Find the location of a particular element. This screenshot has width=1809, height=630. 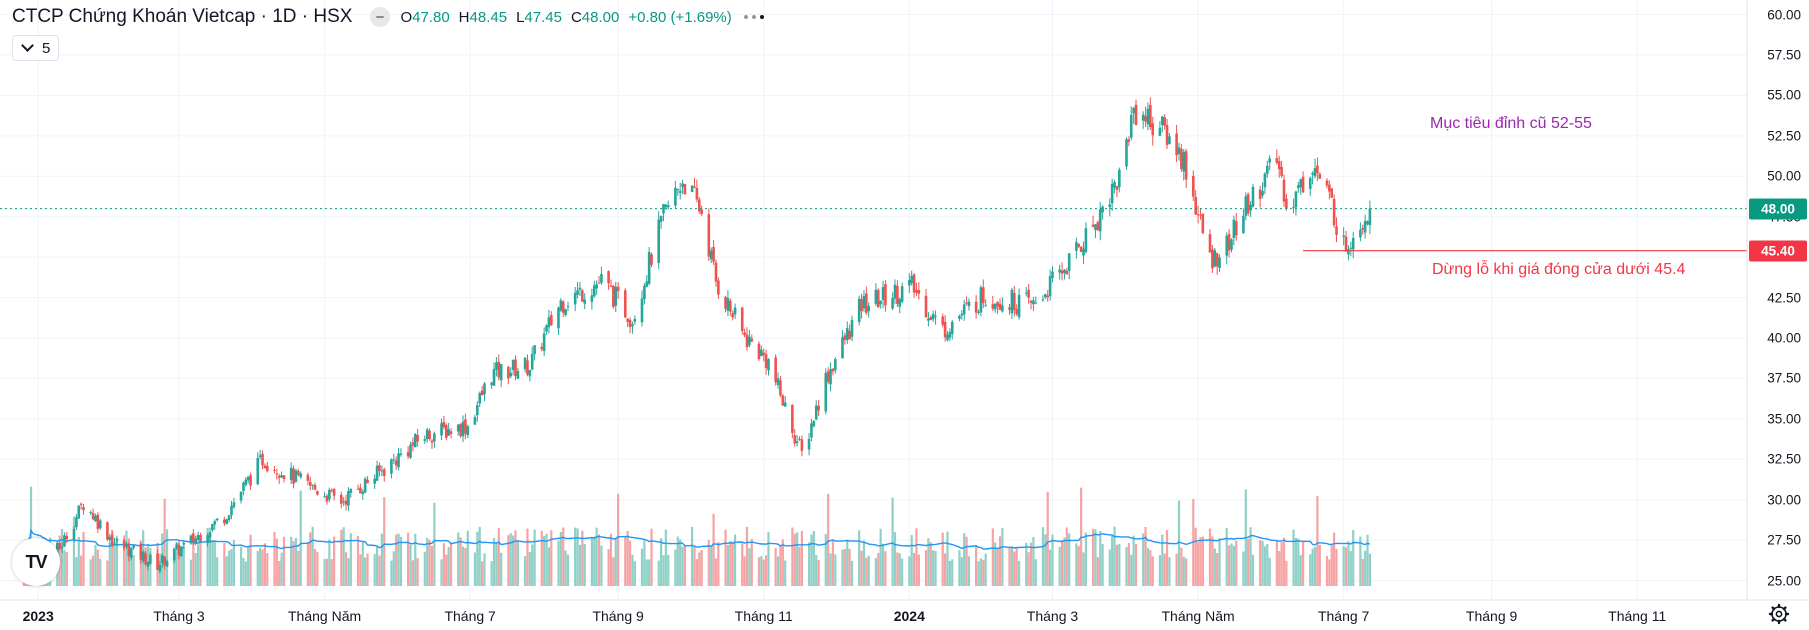

price-tick-label: 40.00 is located at coordinates (1784, 338).